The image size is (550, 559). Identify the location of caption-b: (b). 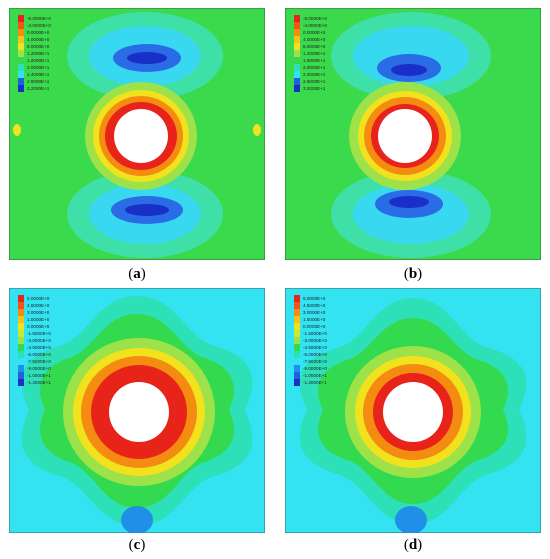
(413, 274).